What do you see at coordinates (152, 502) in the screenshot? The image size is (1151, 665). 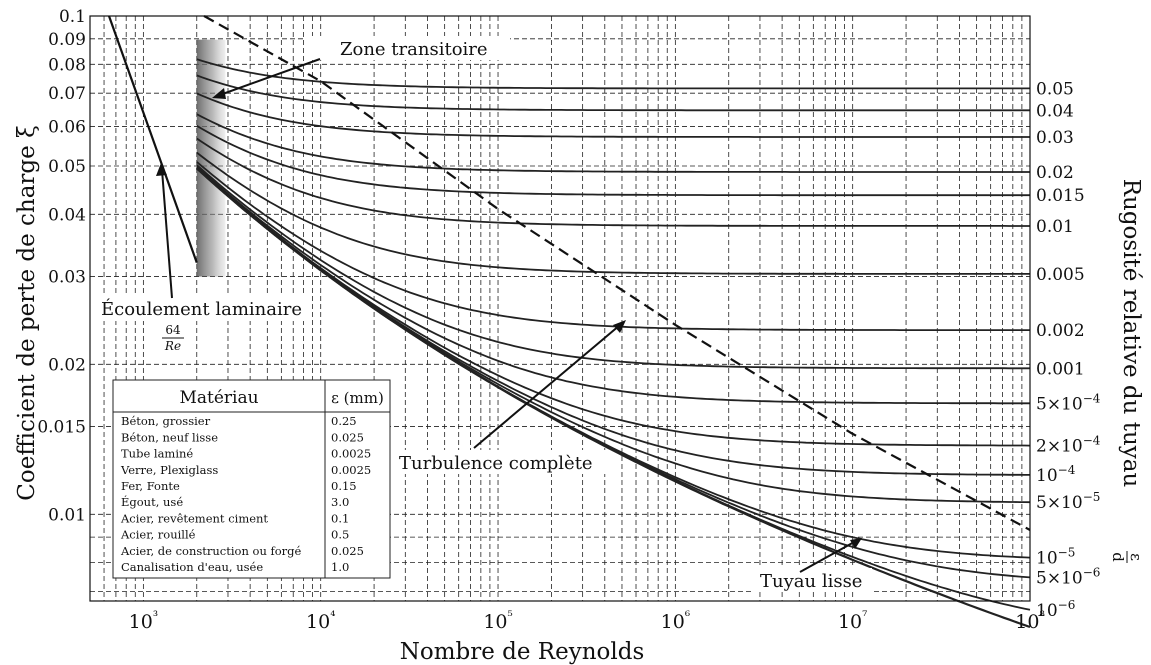 I see `table-cell-material: Égout, usé` at bounding box center [152, 502].